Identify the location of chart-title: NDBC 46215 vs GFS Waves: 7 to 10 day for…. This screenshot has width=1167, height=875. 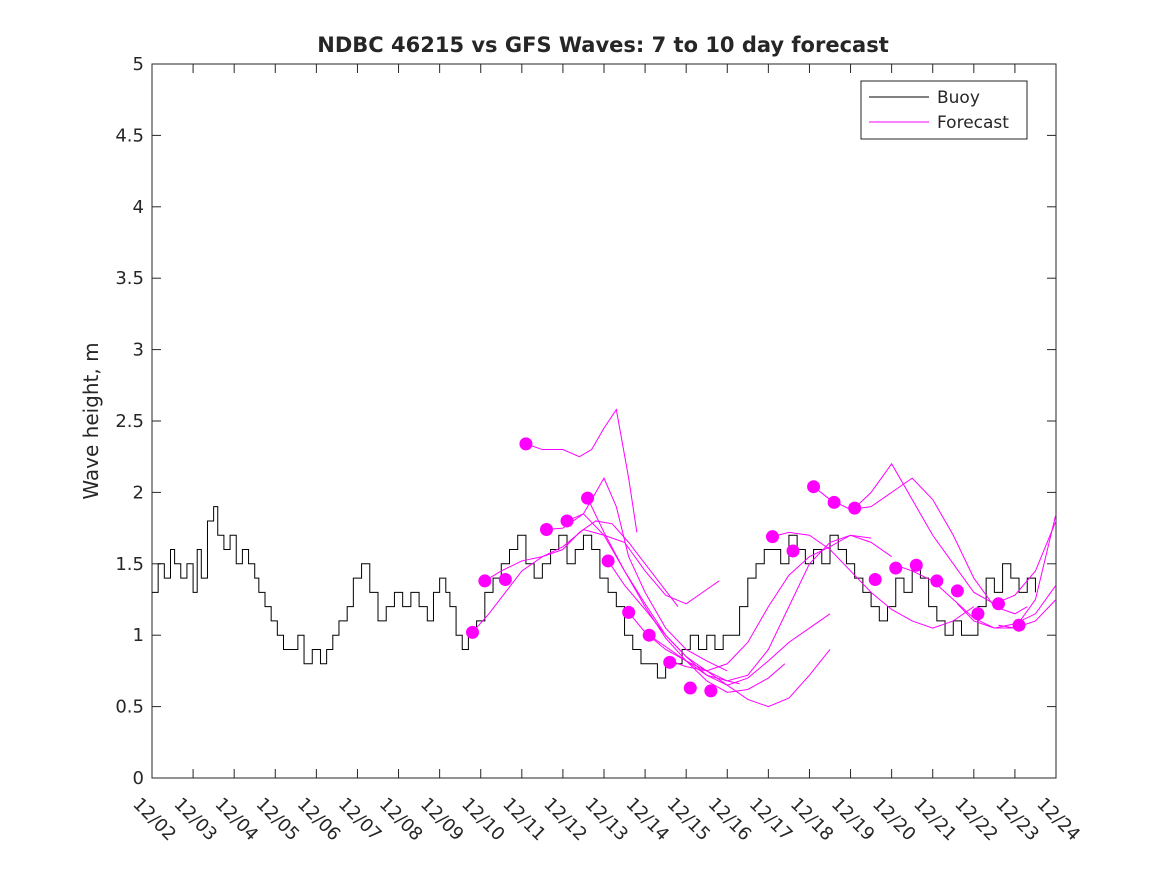
(602, 45).